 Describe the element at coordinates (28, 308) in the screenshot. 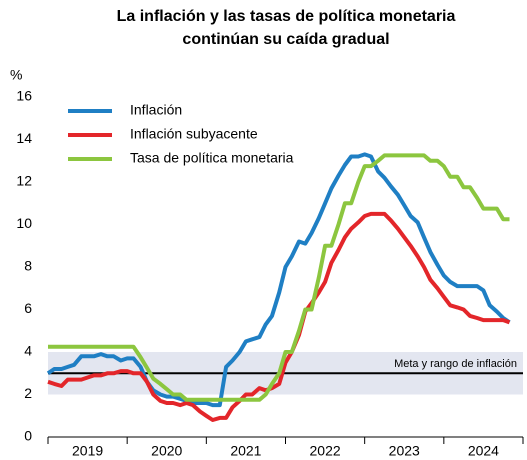

I see `y-tick-label: 6` at that location.